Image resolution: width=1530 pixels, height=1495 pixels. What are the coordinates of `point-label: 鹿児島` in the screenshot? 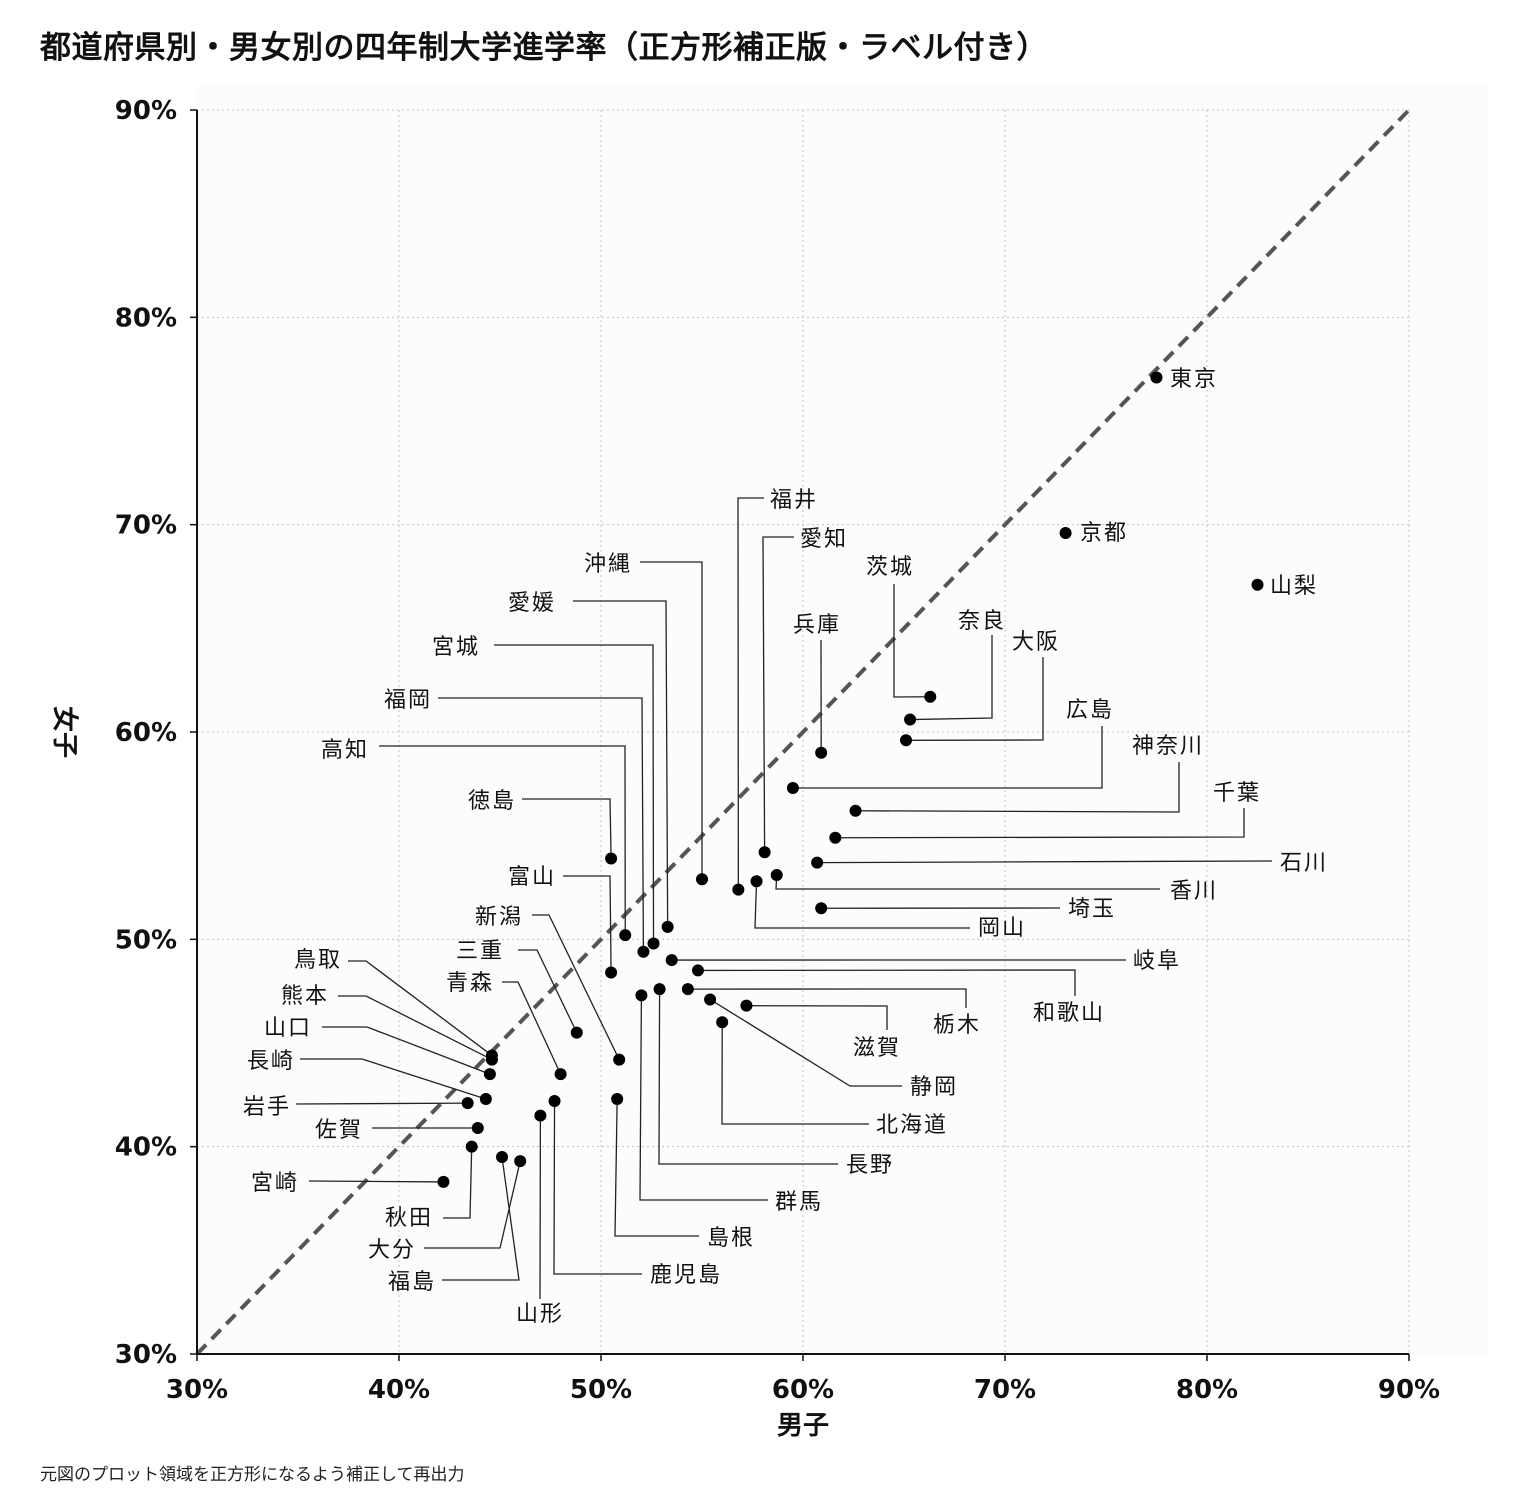 It's located at (686, 1275).